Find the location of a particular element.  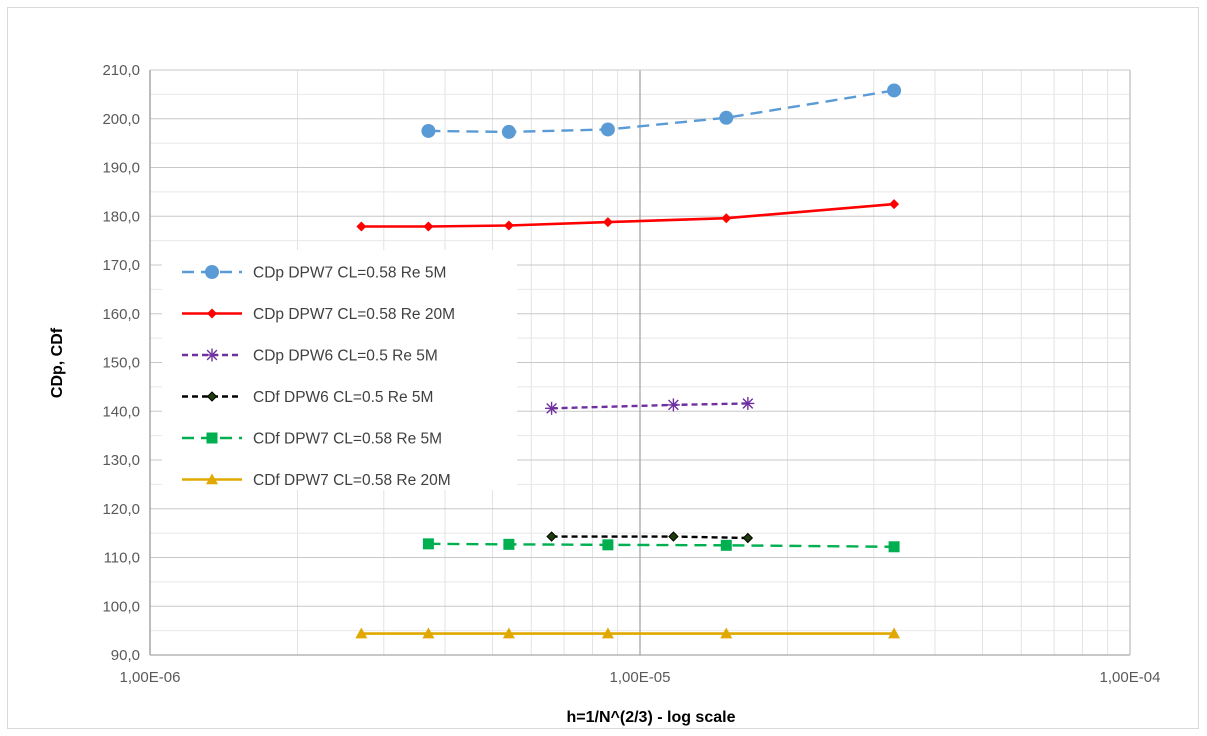

y-tick-label: 190,0 is located at coordinates (121, 168).